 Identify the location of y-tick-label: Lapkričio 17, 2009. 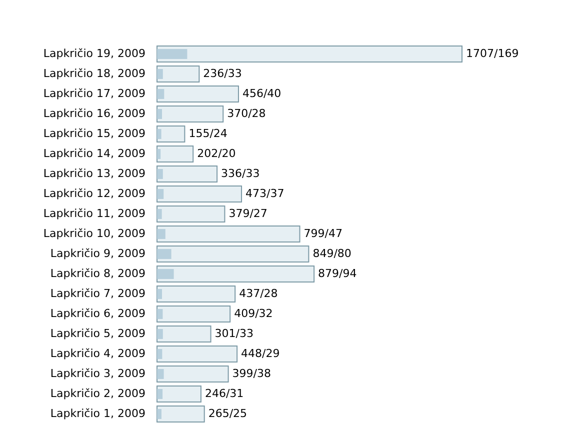
(94, 93).